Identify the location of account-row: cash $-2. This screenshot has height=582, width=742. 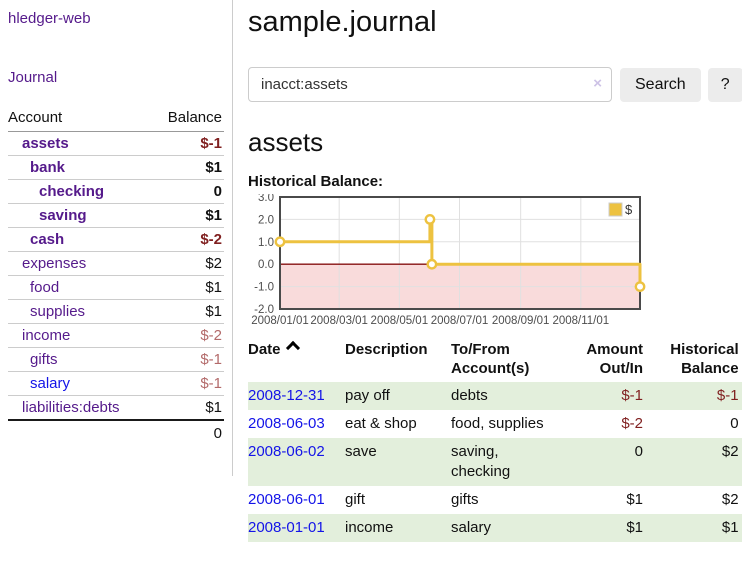
(116, 239).